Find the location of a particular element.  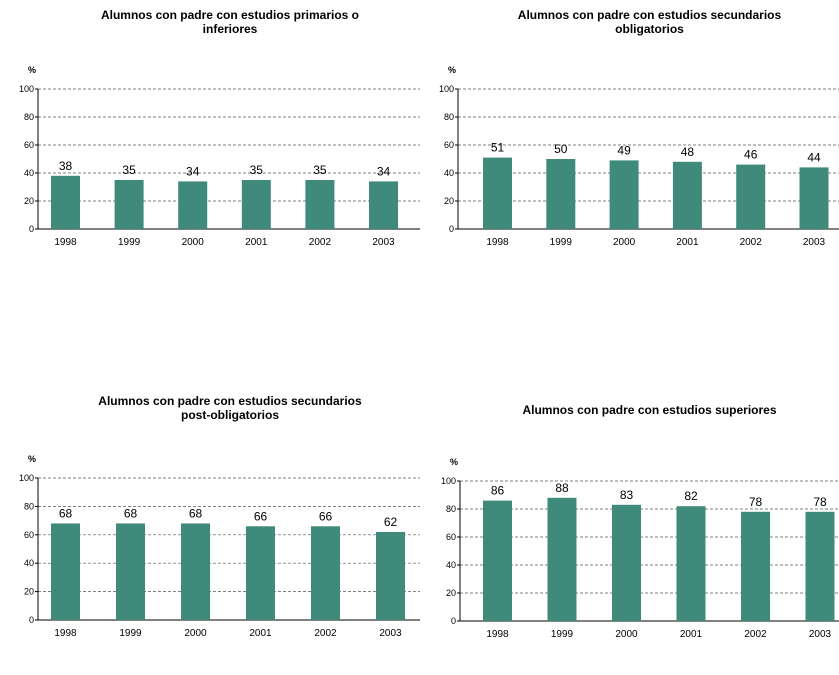

data-label: 46 is located at coordinates (751, 155).